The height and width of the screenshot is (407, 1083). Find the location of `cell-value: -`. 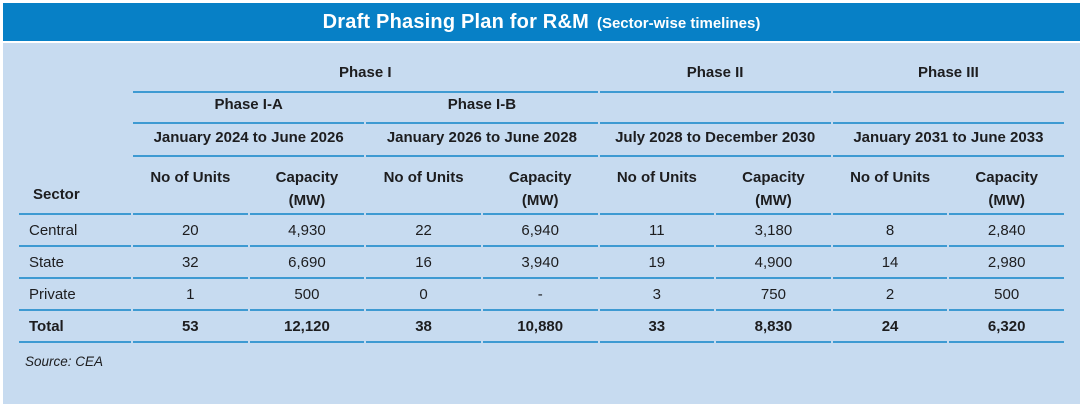

cell-value: - is located at coordinates (540, 295).